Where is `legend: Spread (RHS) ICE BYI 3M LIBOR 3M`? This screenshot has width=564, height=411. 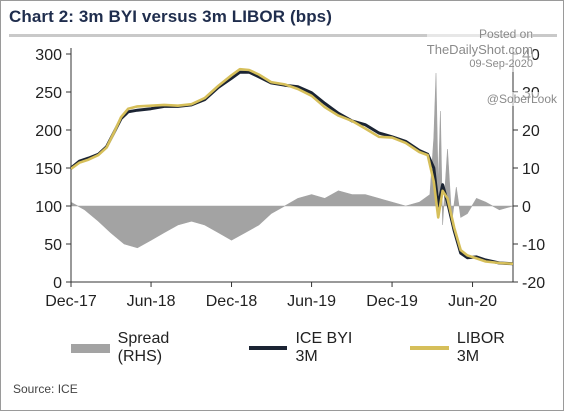 legend: Spread (RHS) ICE BYI 3M LIBOR 3M is located at coordinates (317, 347).